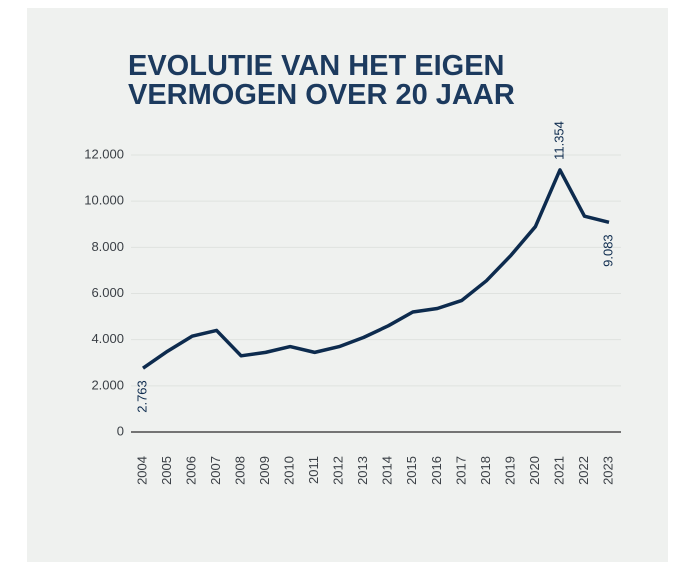 The height and width of the screenshot is (565, 677). What do you see at coordinates (240, 470) in the screenshot?
I see `x-tick-label: 2008` at bounding box center [240, 470].